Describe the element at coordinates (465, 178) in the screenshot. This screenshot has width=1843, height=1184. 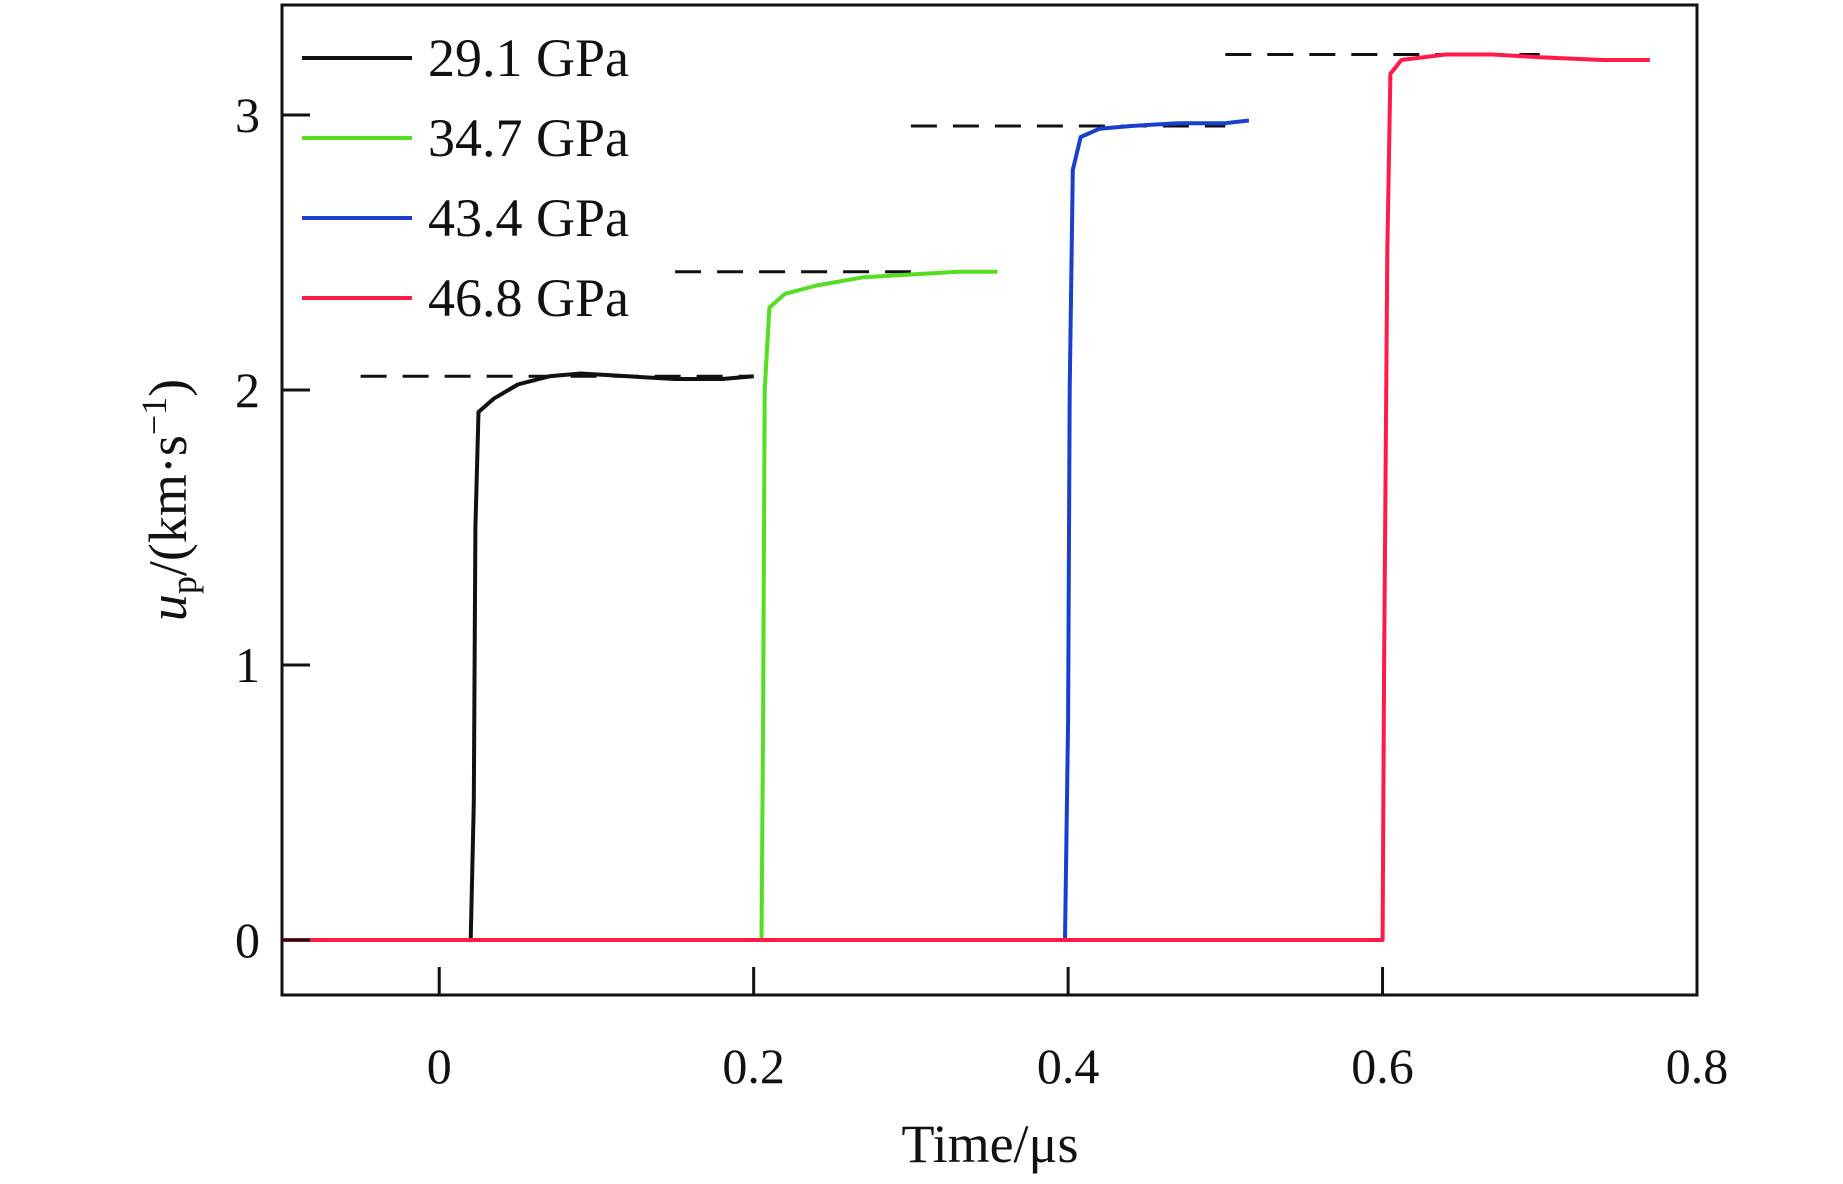
I see `legend: 29.1 GPa 34.7 GPa 43.4 GPa 46.8 GPa` at that location.